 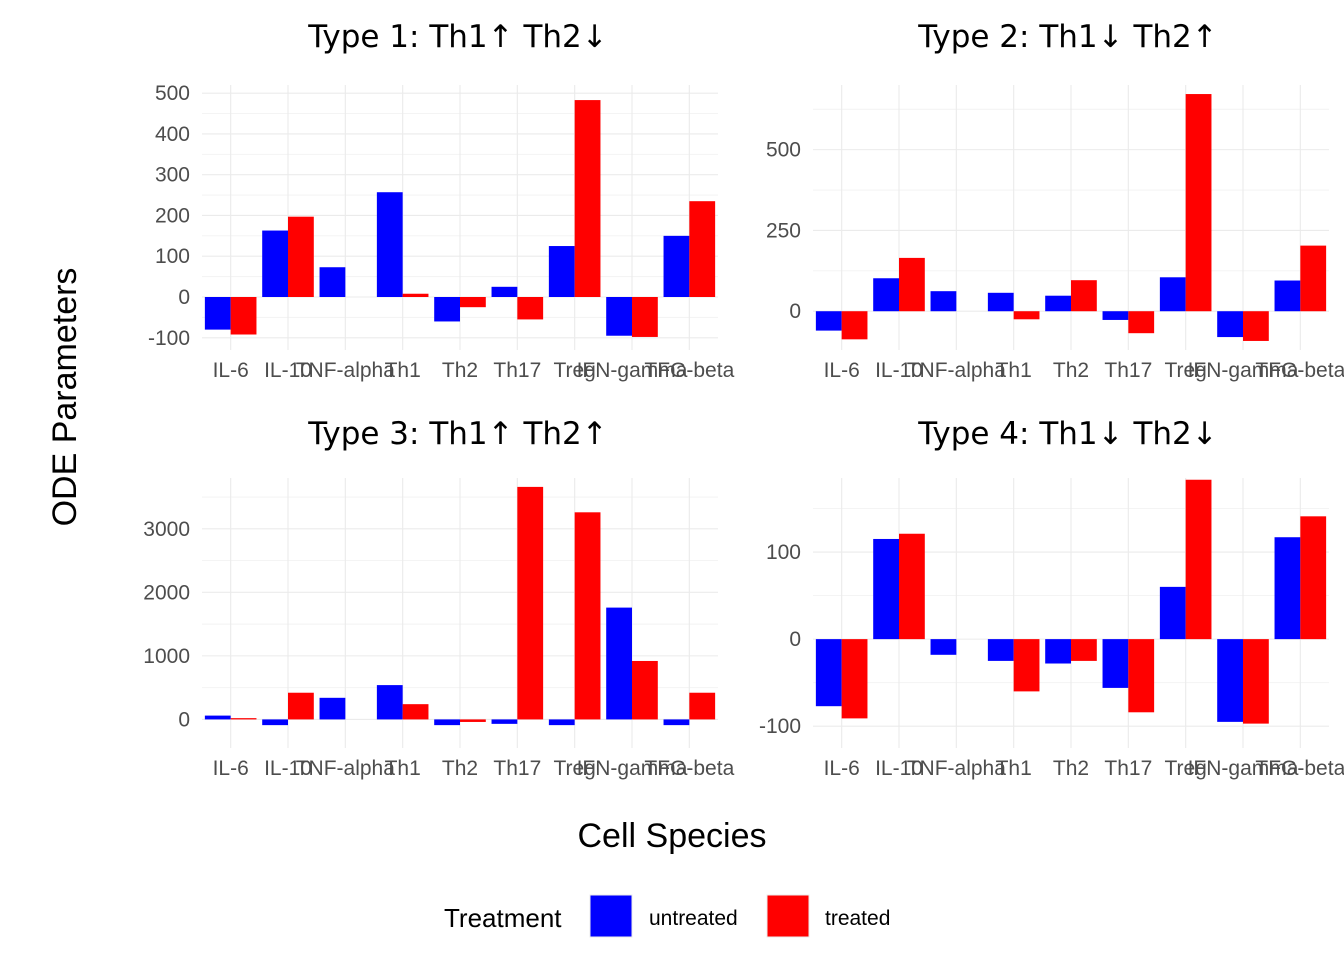 What do you see at coordinates (166, 529) in the screenshot?
I see `y-tick-label: 3000` at bounding box center [166, 529].